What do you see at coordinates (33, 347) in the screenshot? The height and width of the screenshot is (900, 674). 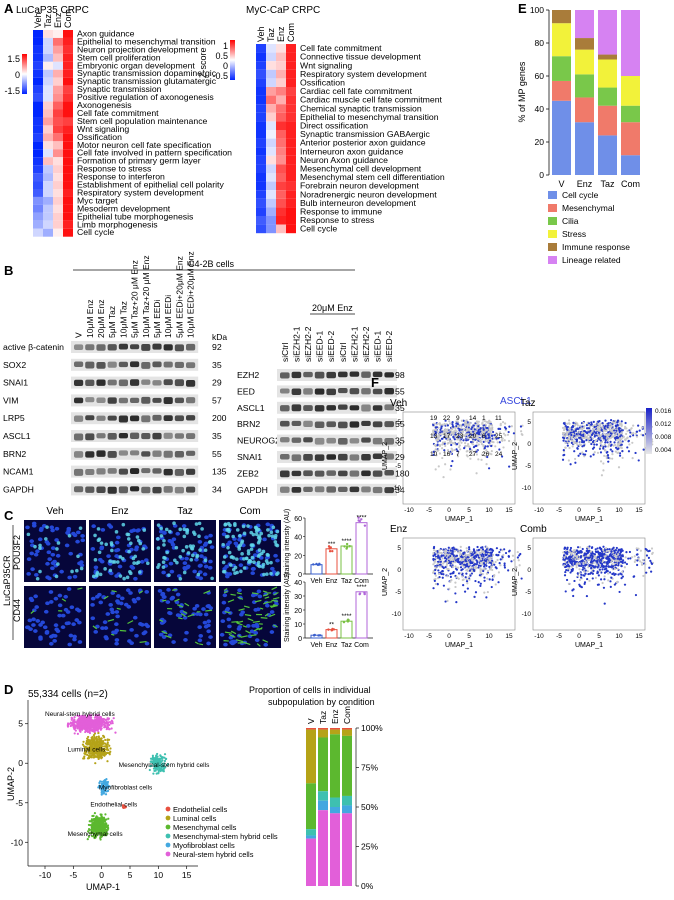 I see `band-label: active β-catenin` at bounding box center [33, 347].